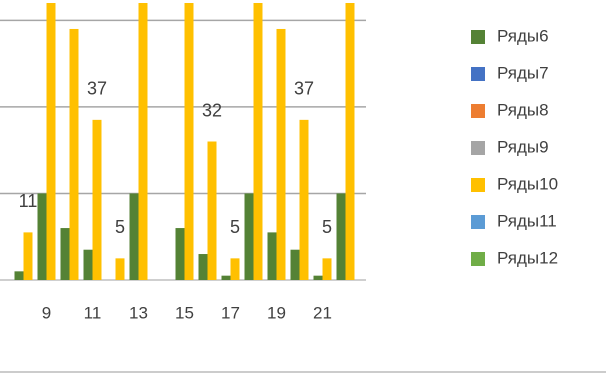 Image resolution: width=606 pixels, height=377 pixels. Describe the element at coordinates (527, 183) in the screenshot. I see `legend-label: Ряды10` at that location.